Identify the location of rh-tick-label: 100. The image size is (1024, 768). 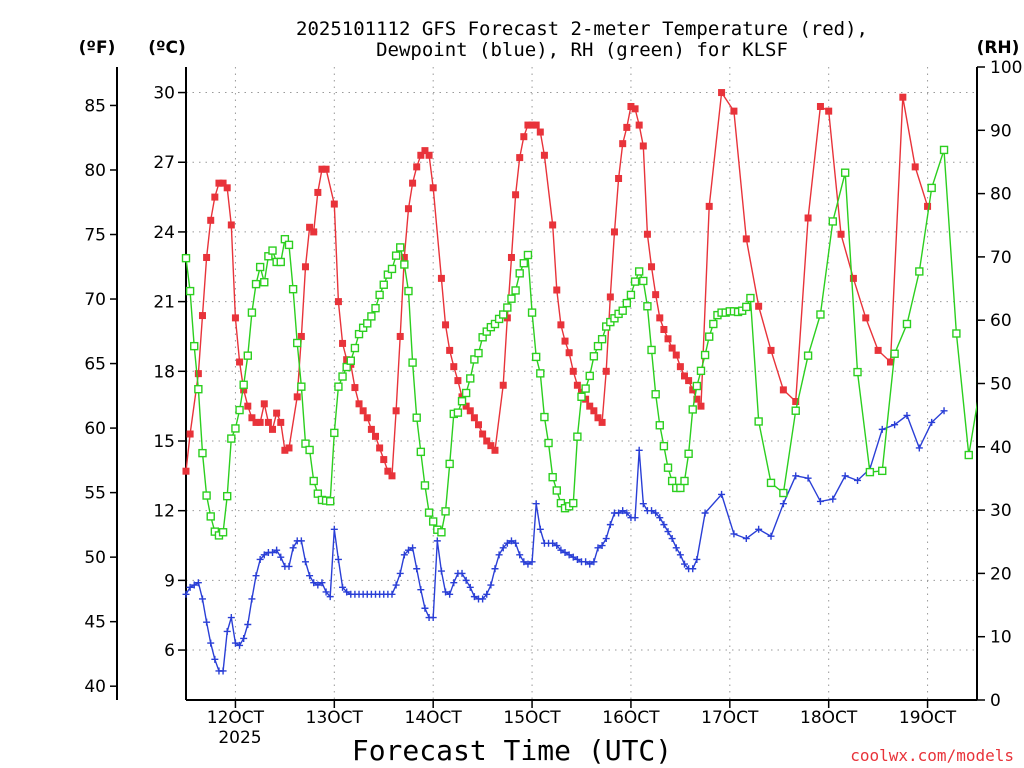
(1006, 68).